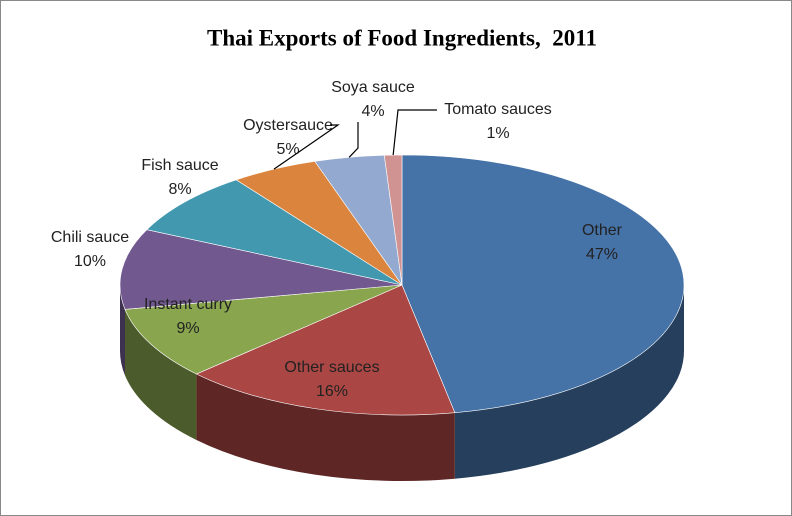 The height and width of the screenshot is (516, 792). Describe the element at coordinates (179, 165) in the screenshot. I see `slice-label: Fish sauce` at that location.